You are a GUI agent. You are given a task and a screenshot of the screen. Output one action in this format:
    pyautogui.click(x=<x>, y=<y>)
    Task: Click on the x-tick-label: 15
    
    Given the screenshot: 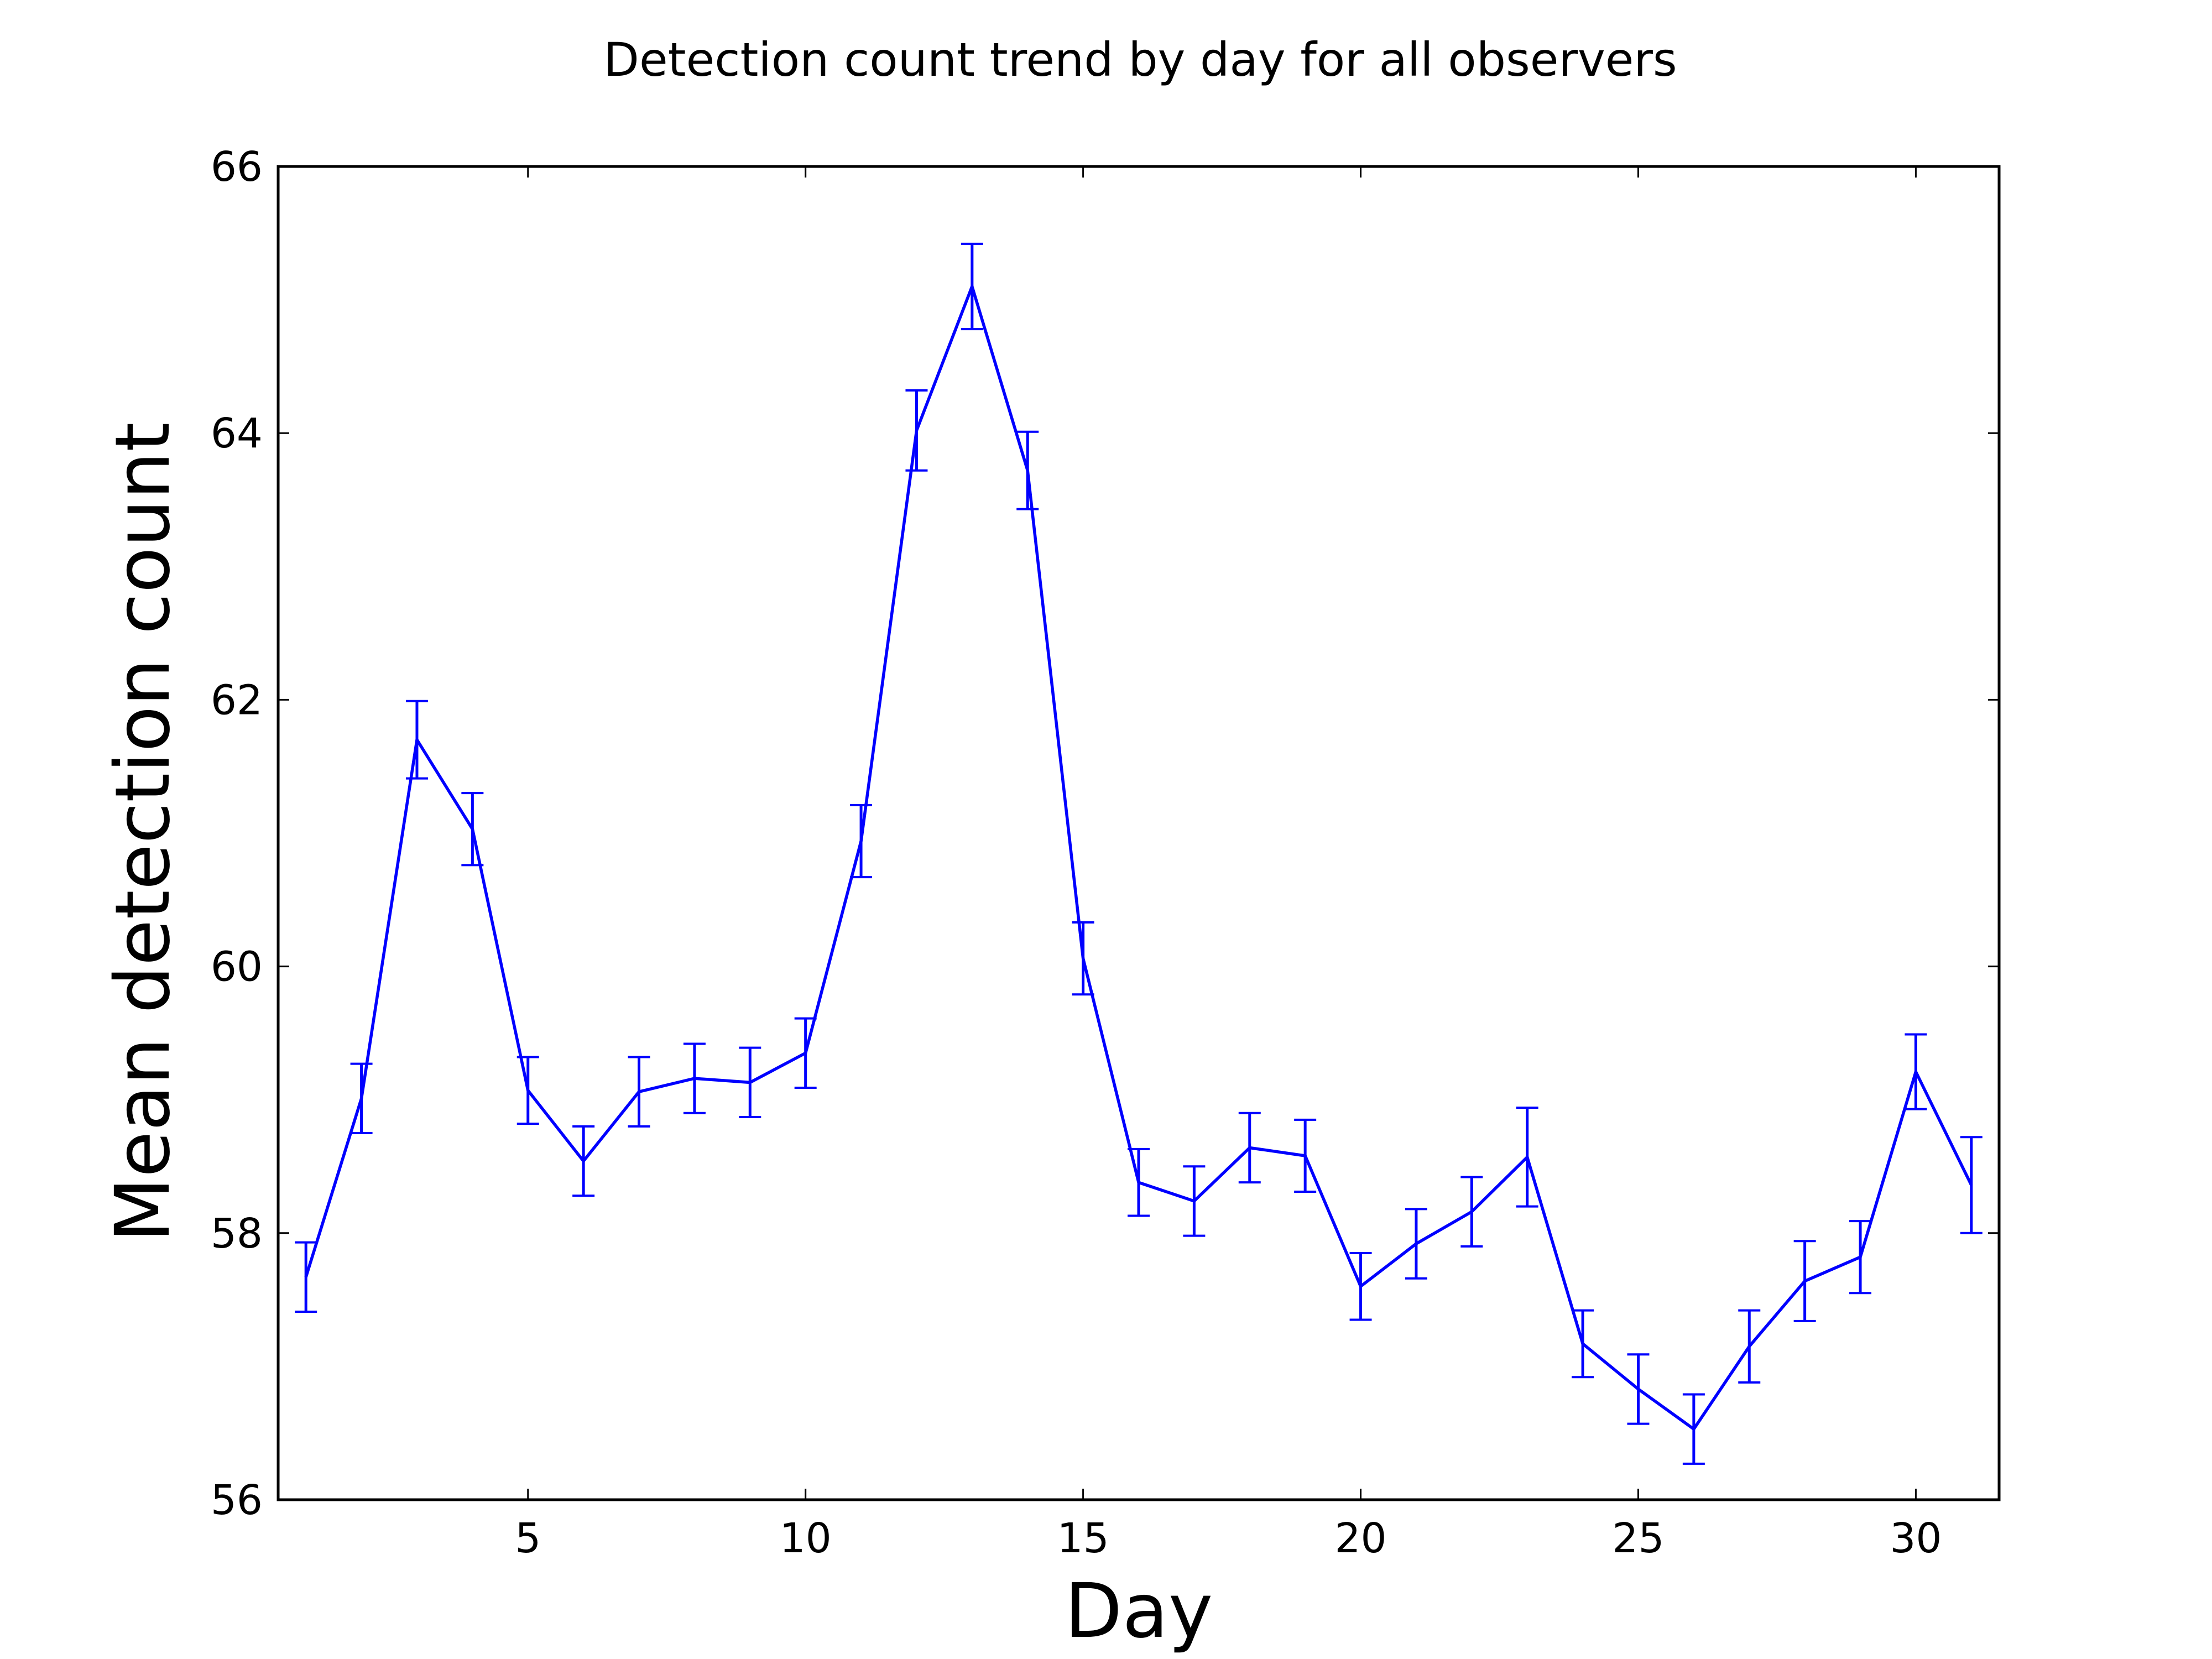 What is the action you would take?
    pyautogui.click(x=1083, y=1539)
    